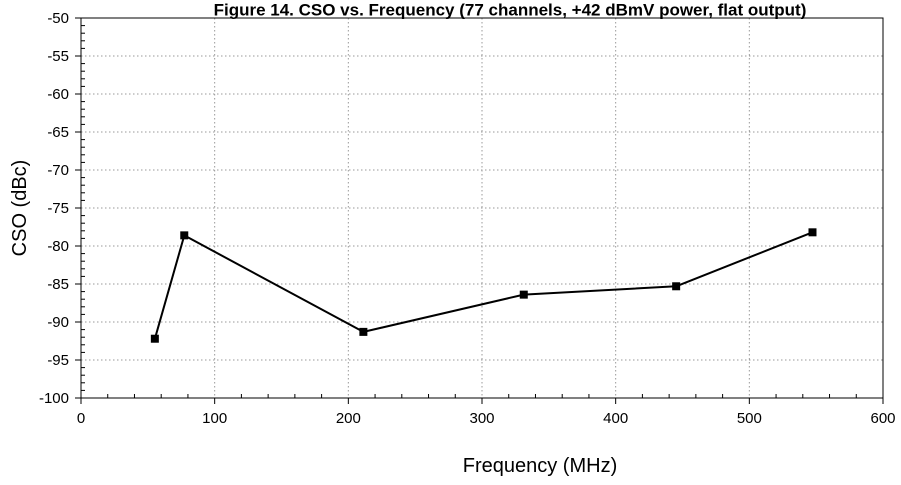  What do you see at coordinates (749, 418) in the screenshot?
I see `x-tick-label: 500` at bounding box center [749, 418].